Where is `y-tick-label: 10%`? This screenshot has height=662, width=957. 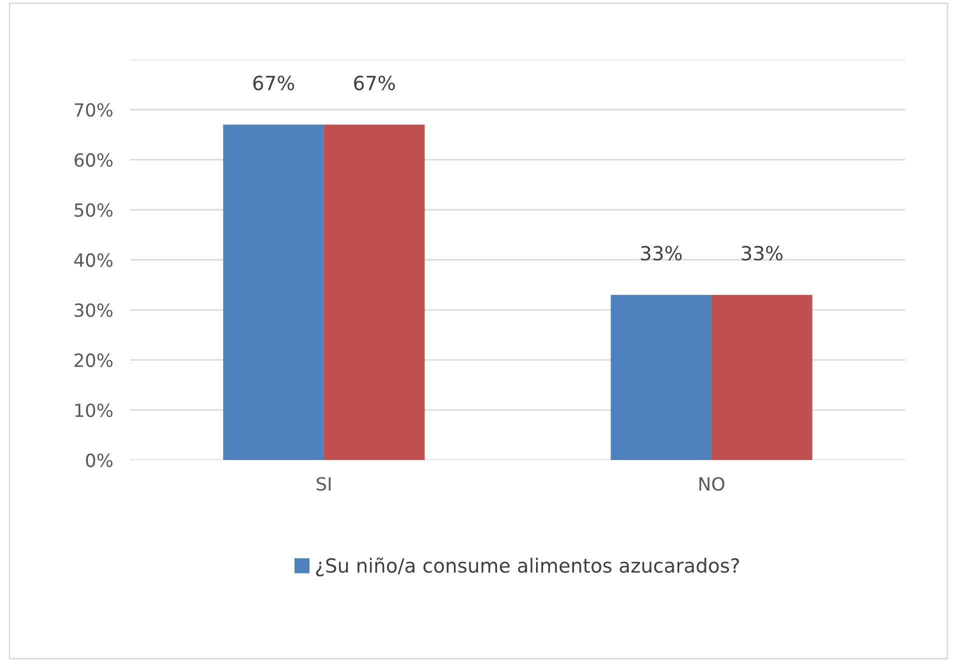
y-tick-label: 10% is located at coordinates (93, 410).